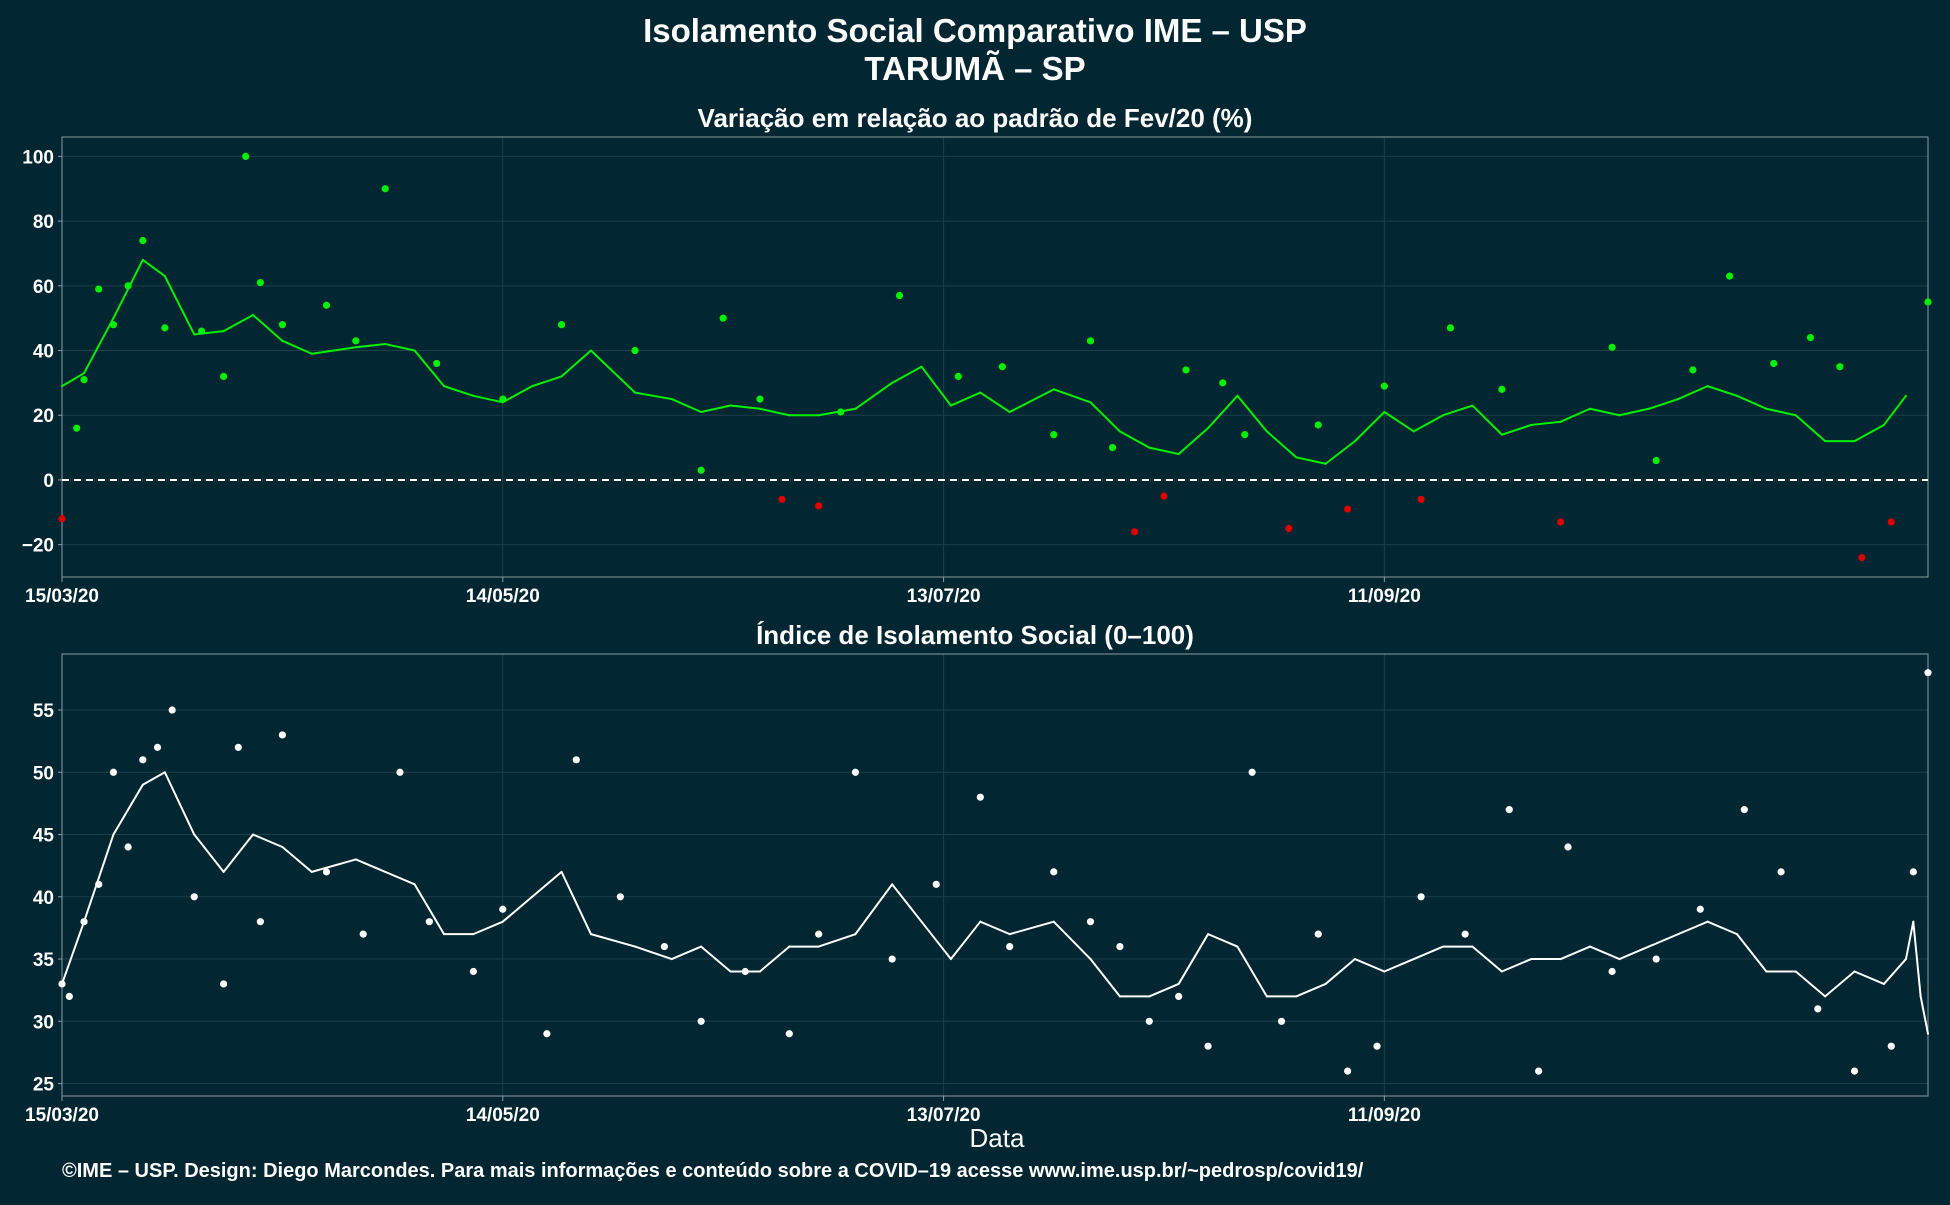 The image size is (1950, 1205). I want to click on y-tick-label: 25, so click(44, 1085).